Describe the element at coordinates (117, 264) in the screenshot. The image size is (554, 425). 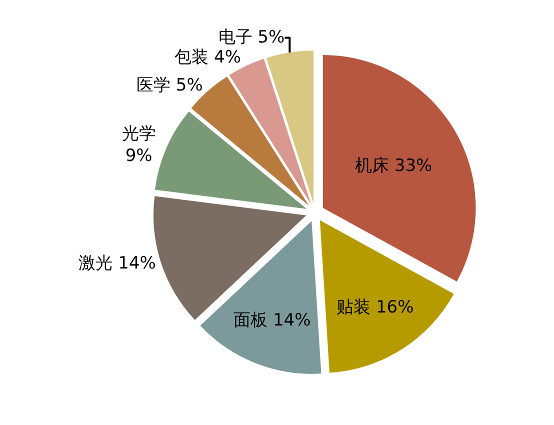
I see `slice-label: 激光 14%` at that location.